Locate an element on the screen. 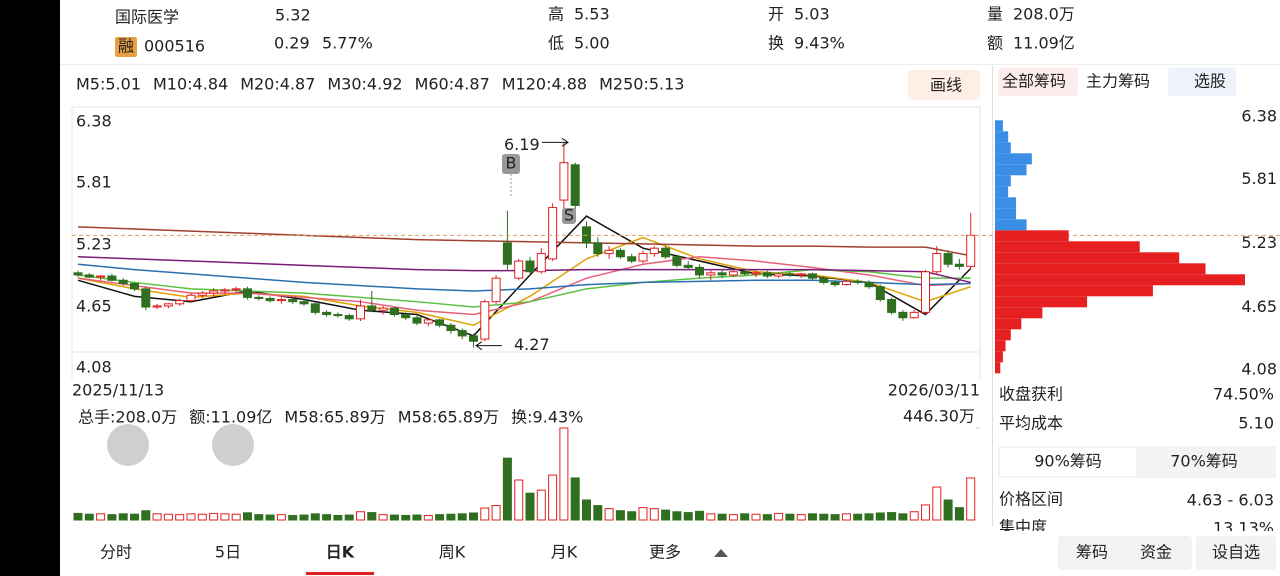  date-label: 2025/11/13 is located at coordinates (118, 390).